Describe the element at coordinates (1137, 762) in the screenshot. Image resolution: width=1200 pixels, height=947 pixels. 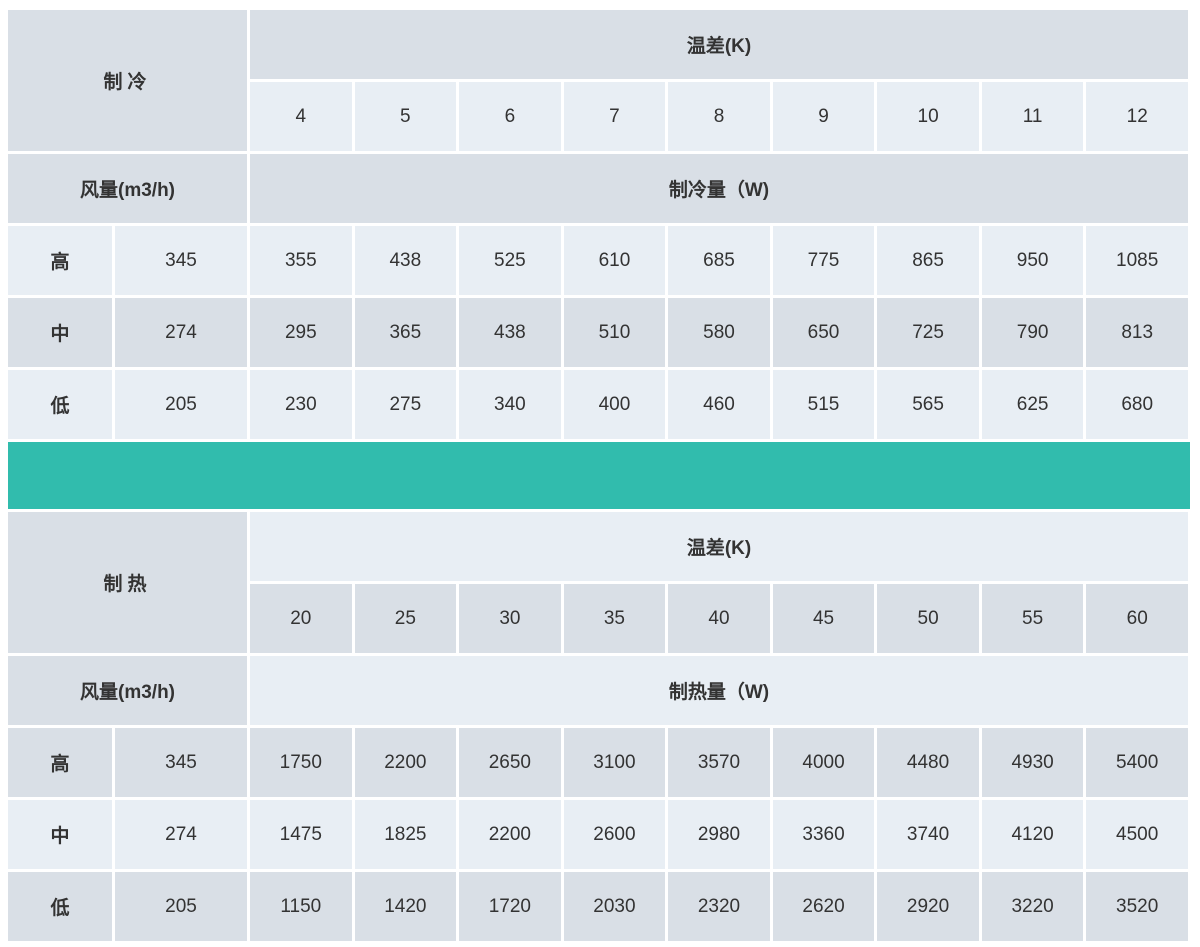
I see `capacity-value: 5400` at that location.